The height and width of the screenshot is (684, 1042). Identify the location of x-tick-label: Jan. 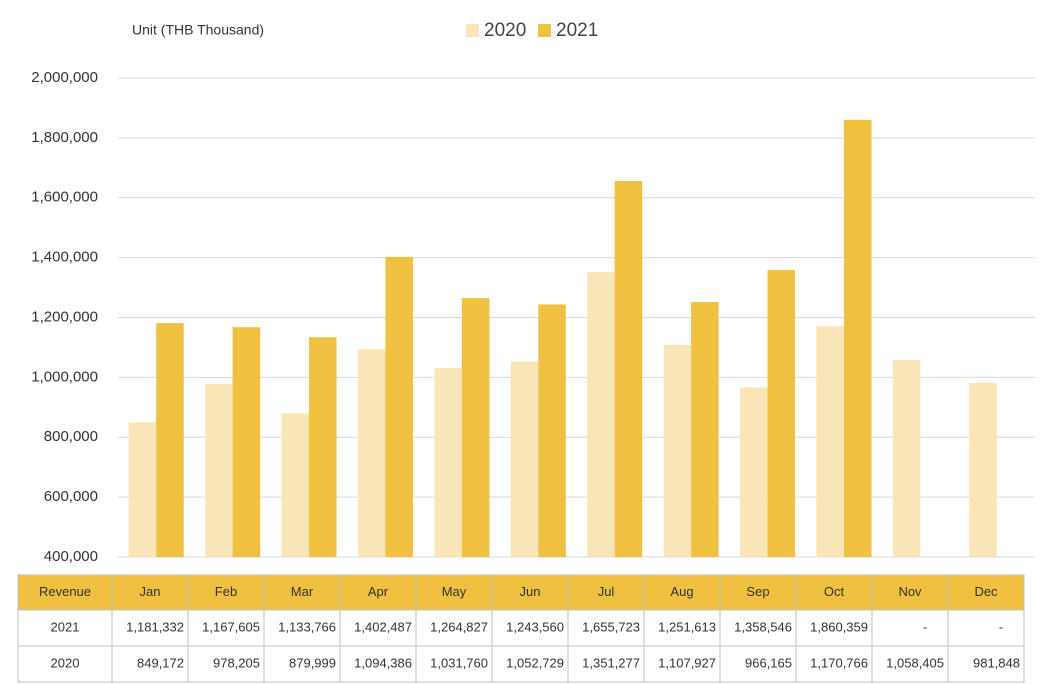
(150, 591).